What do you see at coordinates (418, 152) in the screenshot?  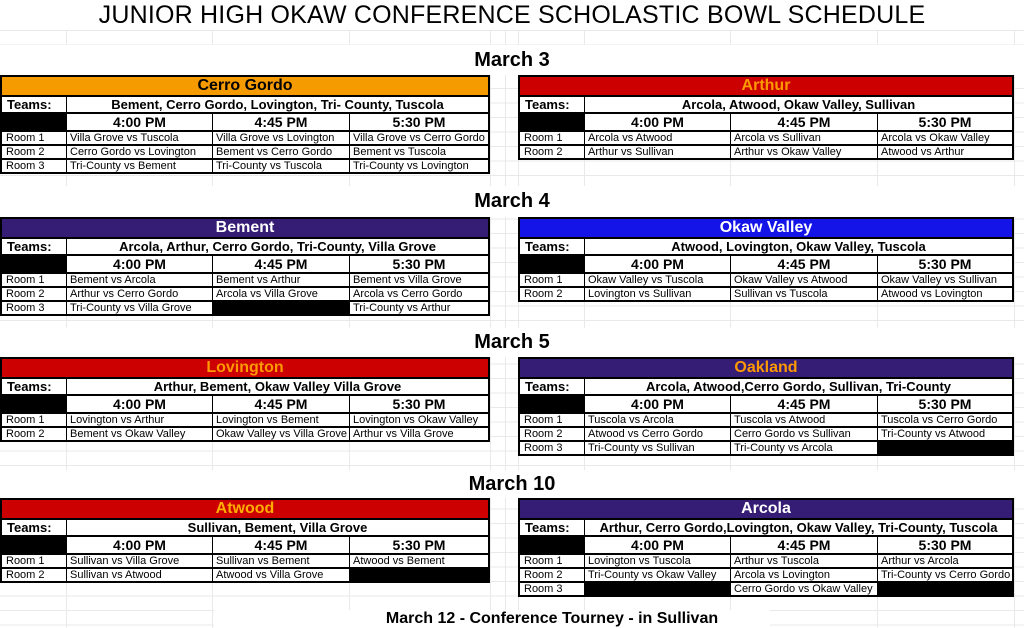 I see `match-cell: Bement vs Tuscola` at bounding box center [418, 152].